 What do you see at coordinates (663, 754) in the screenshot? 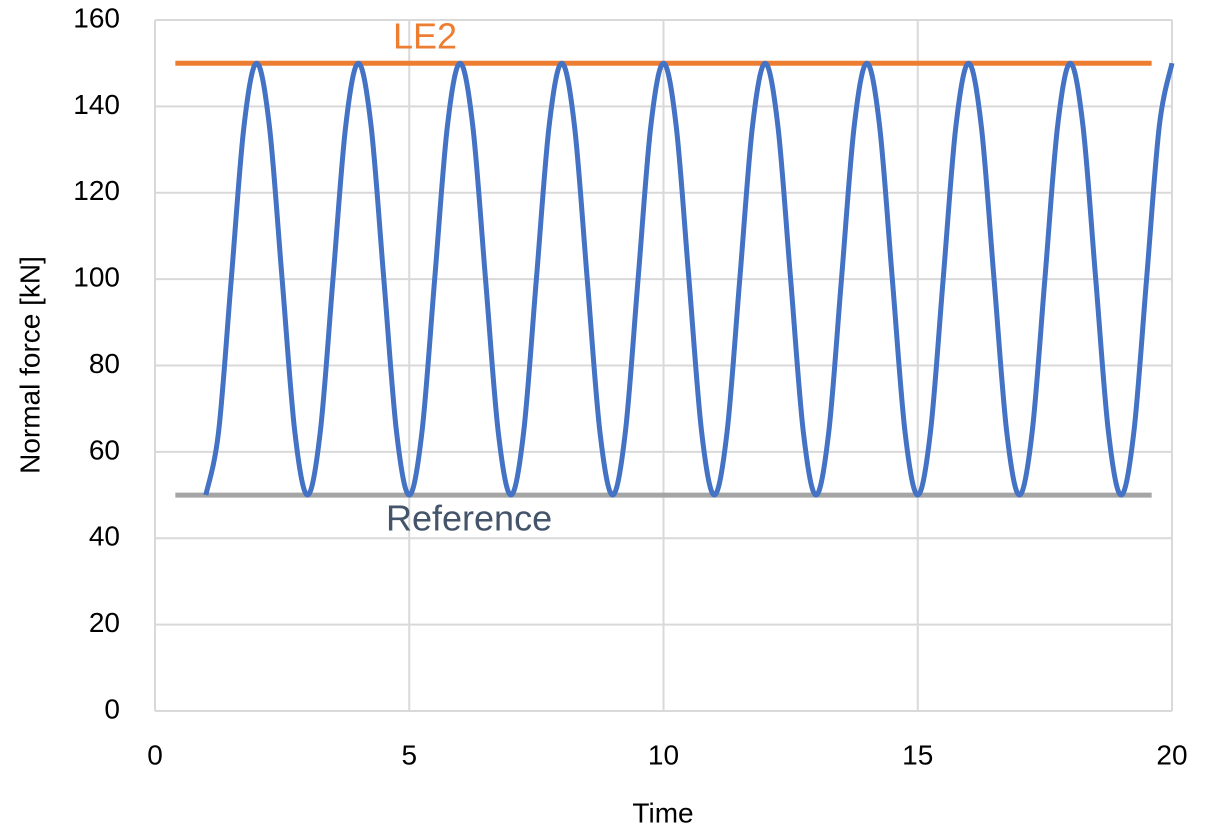
I see `x-tick-label: 10` at bounding box center [663, 754].